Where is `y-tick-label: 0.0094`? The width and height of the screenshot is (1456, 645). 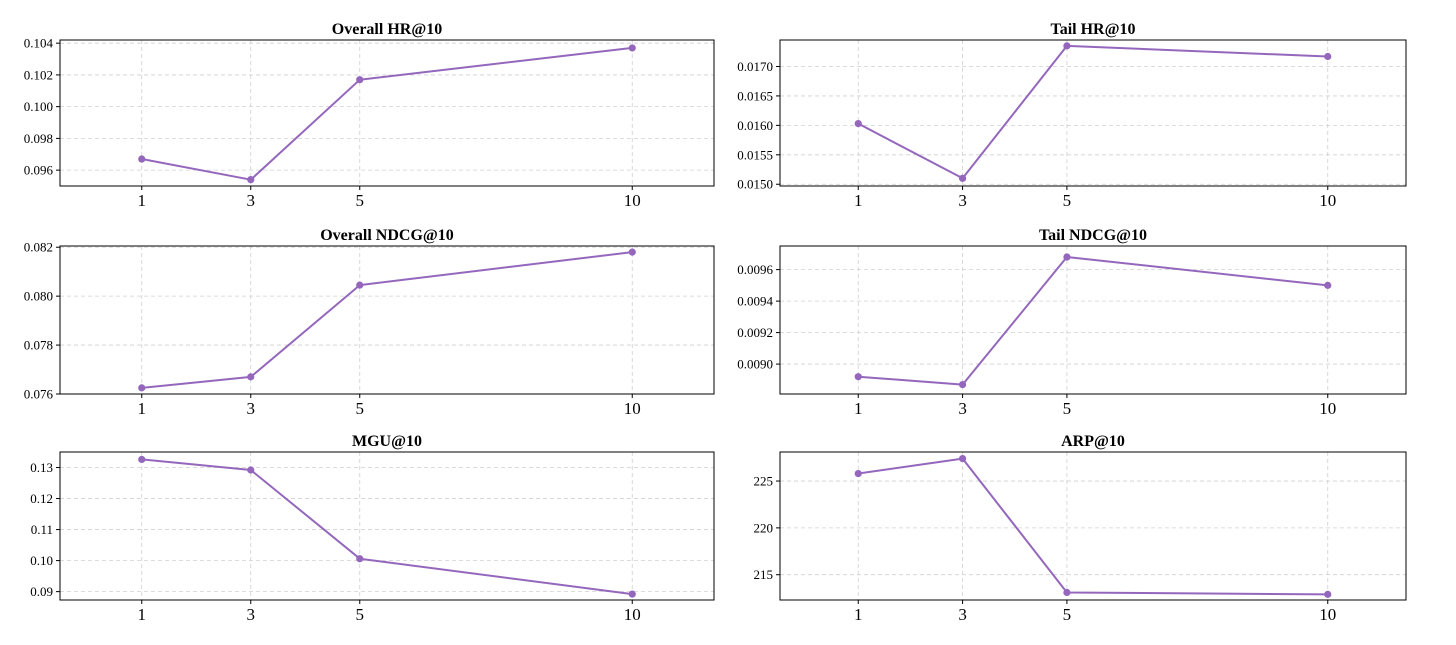
y-tick-label: 0.0094 is located at coordinates (755, 301).